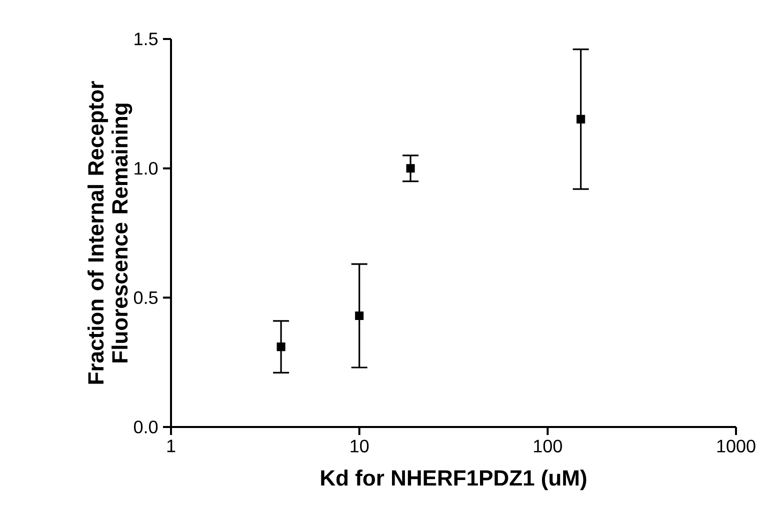 This screenshot has width=766, height=519. Describe the element at coordinates (110, 232) in the screenshot. I see `y-axis-title: Fraction of Internal Receptor Fluorescence Remaining` at that location.